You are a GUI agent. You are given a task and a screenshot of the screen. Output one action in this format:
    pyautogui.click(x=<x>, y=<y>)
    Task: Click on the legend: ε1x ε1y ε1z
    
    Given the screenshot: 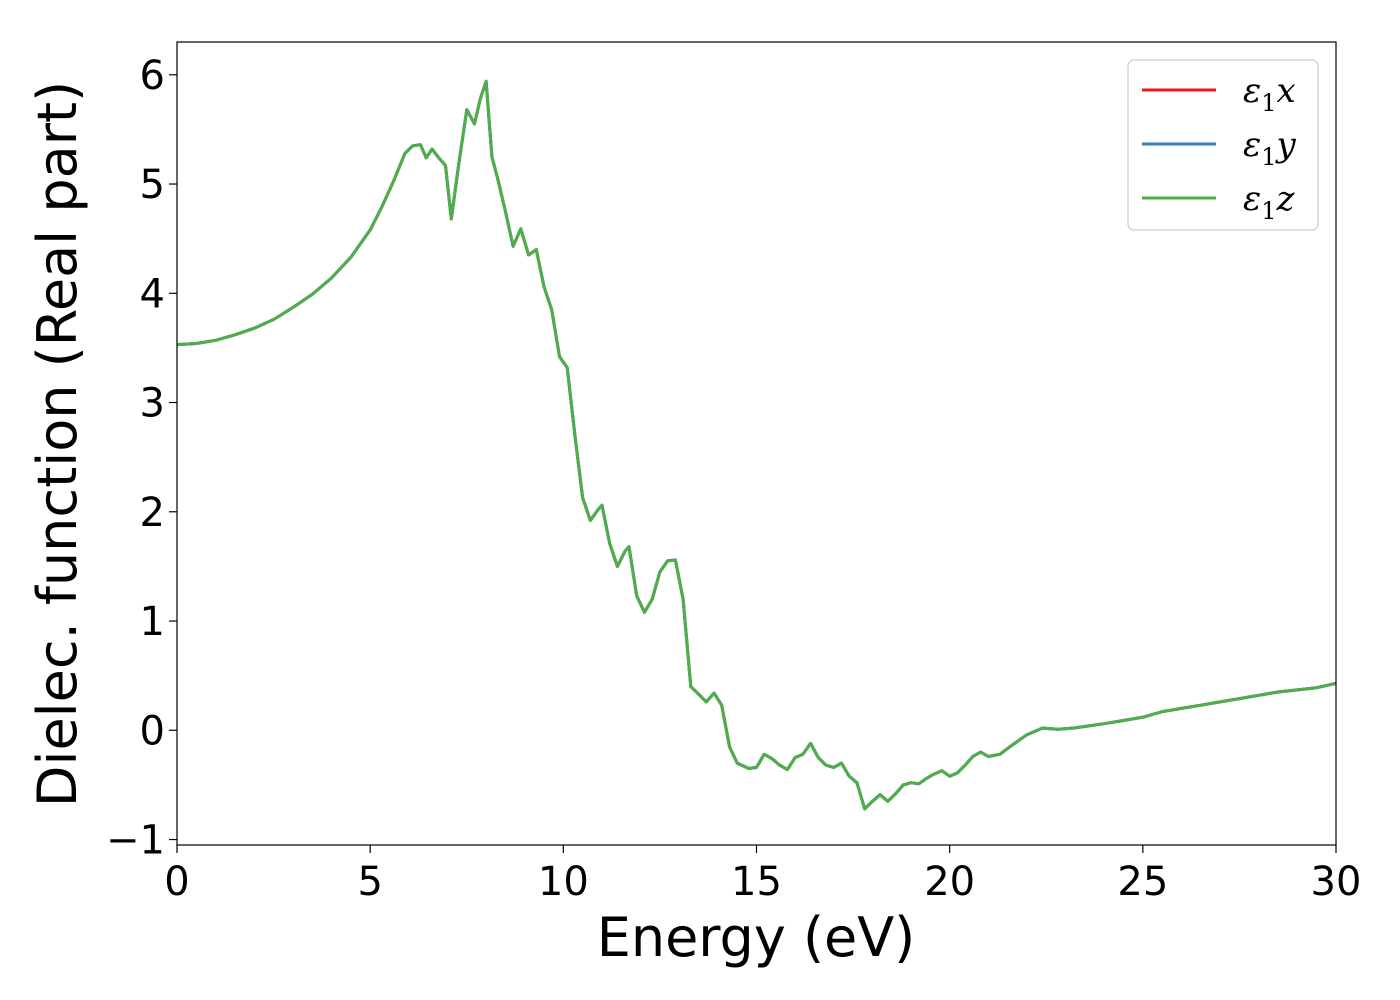 What is the action you would take?
    pyautogui.click(x=1223, y=145)
    